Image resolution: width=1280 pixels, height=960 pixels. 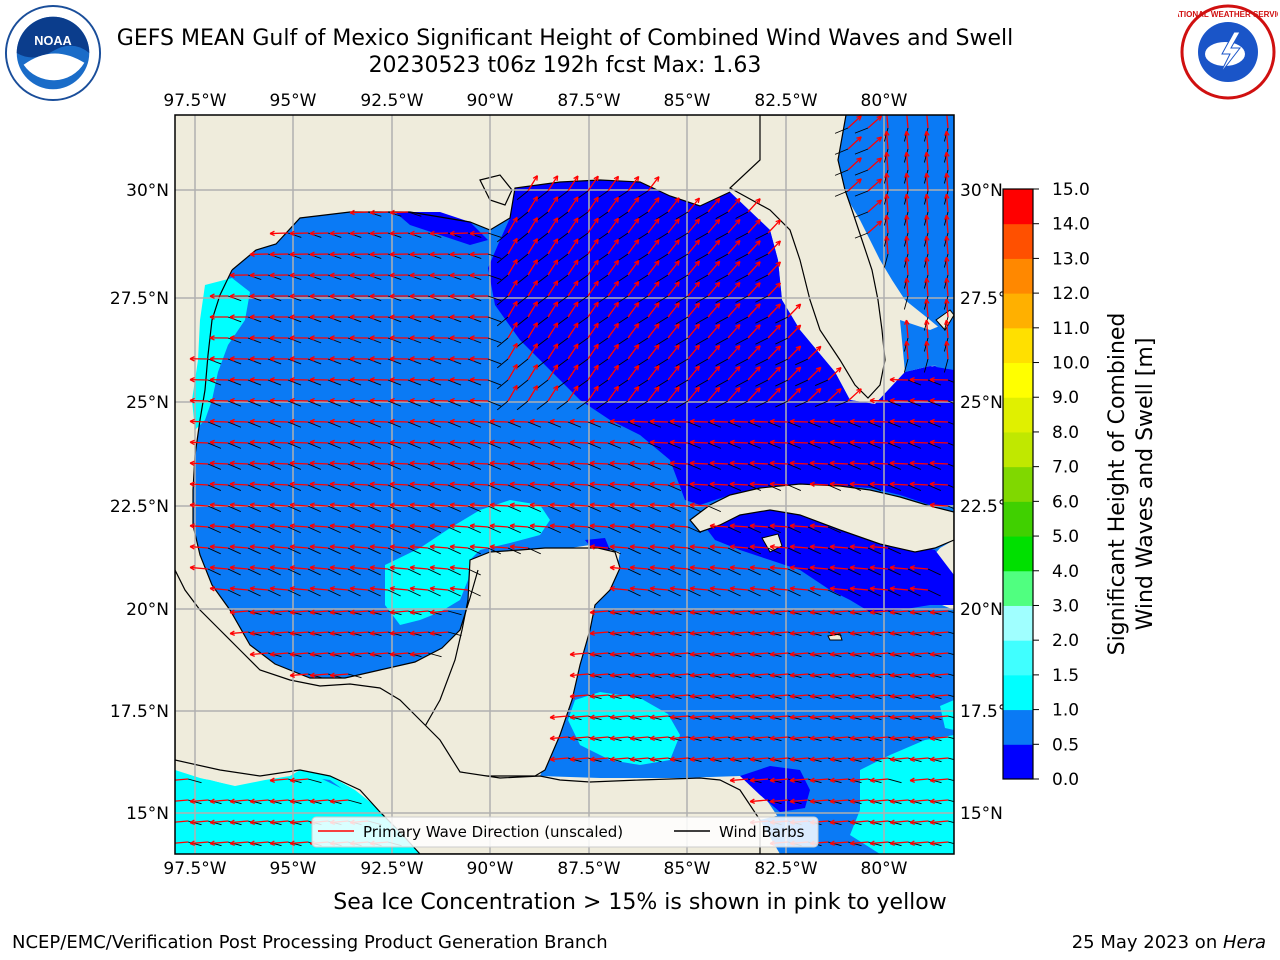 What do you see at coordinates (1065, 606) in the screenshot?
I see `colorbar-tick-label: 3.0` at bounding box center [1065, 606].